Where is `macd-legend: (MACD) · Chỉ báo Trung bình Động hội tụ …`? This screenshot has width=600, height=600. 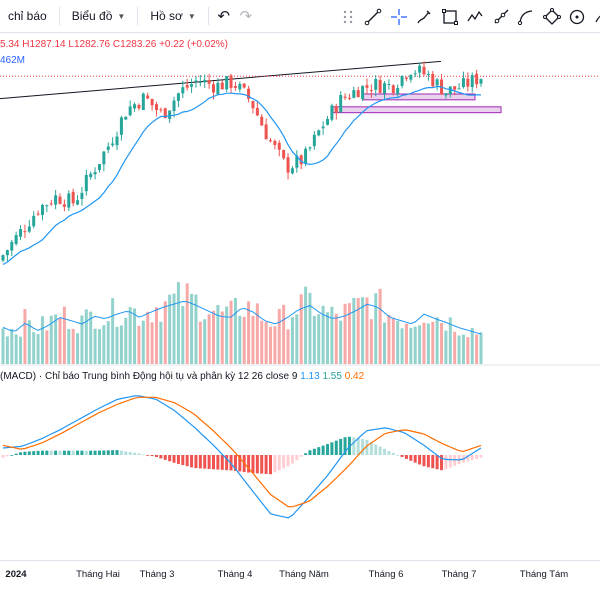 macd-legend: (MACD) · Chỉ báo Trung bình Động hội tụ … is located at coordinates (182, 376).